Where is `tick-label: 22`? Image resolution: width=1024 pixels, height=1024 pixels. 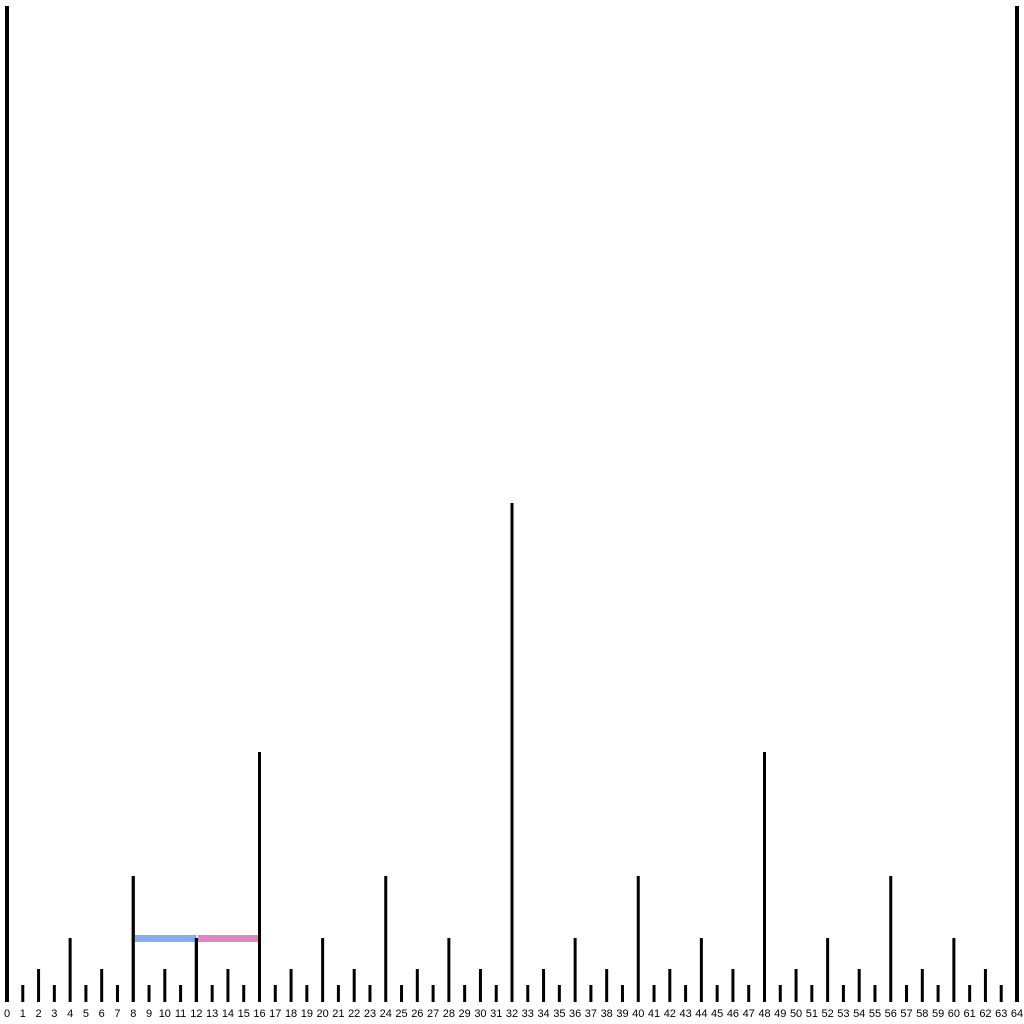 tick-label: 22 is located at coordinates (354, 1014).